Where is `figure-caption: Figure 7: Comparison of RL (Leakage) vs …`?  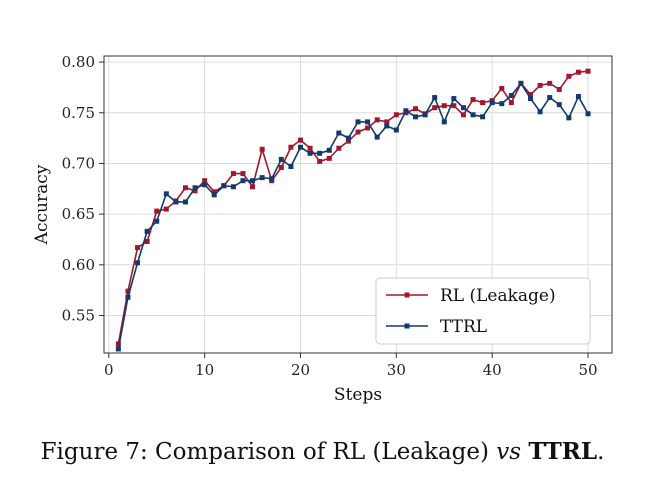
figure-caption: Figure 7: Comparison of RL (Leakage) vs … is located at coordinates (322, 451).